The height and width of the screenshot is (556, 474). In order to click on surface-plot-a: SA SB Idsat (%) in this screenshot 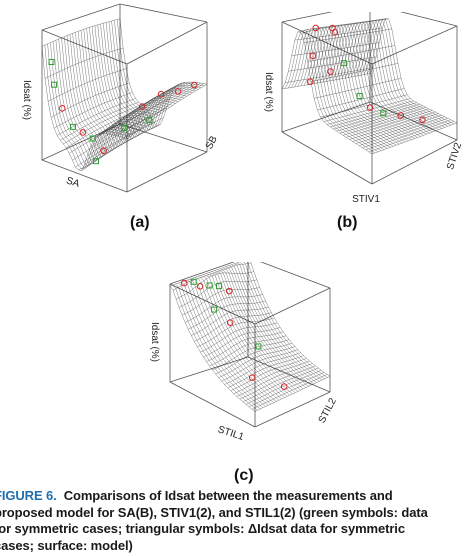, I will do `click(120, 98)`.